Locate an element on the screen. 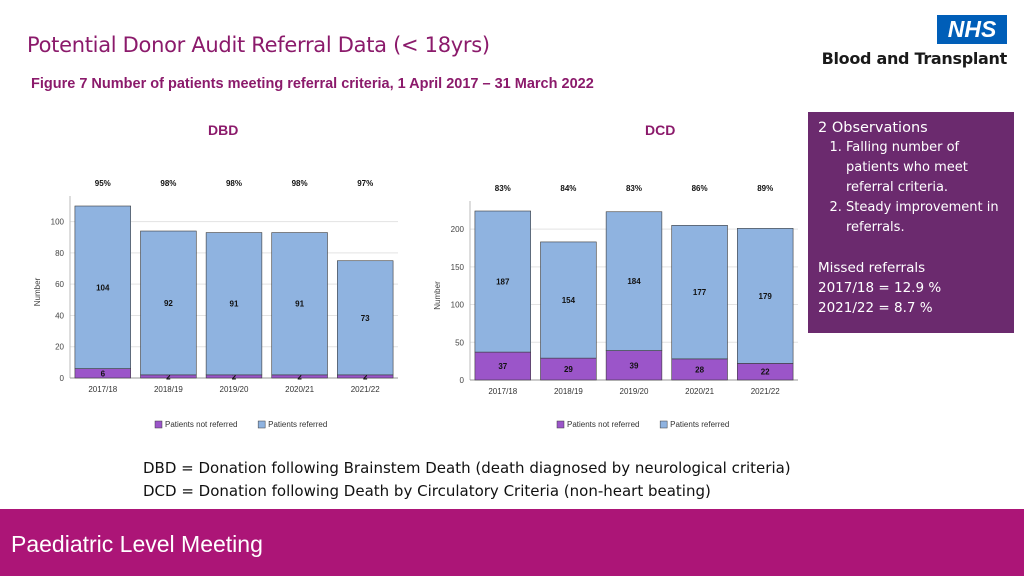 Image resolution: width=1024 pixels, height=576 pixels. percent-label: 95% is located at coordinates (103, 183).